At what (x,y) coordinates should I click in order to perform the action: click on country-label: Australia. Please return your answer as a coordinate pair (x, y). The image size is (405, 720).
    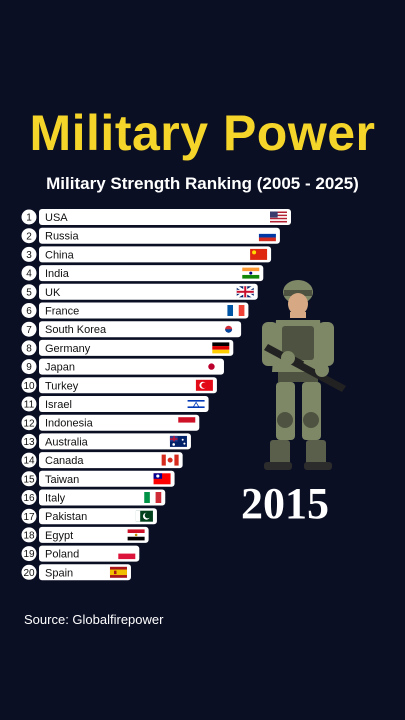
    Looking at the image, I should click on (67, 442).